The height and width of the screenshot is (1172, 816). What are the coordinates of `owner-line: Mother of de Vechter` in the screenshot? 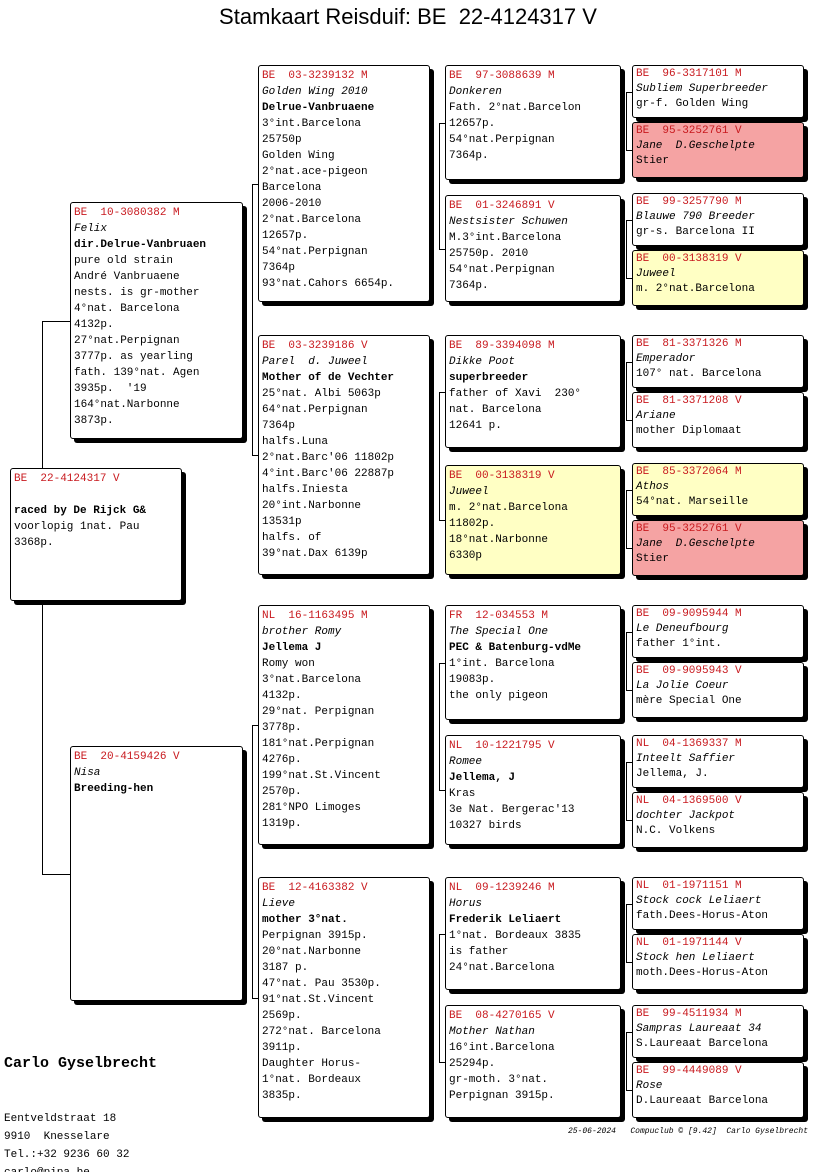 It's located at (328, 378).